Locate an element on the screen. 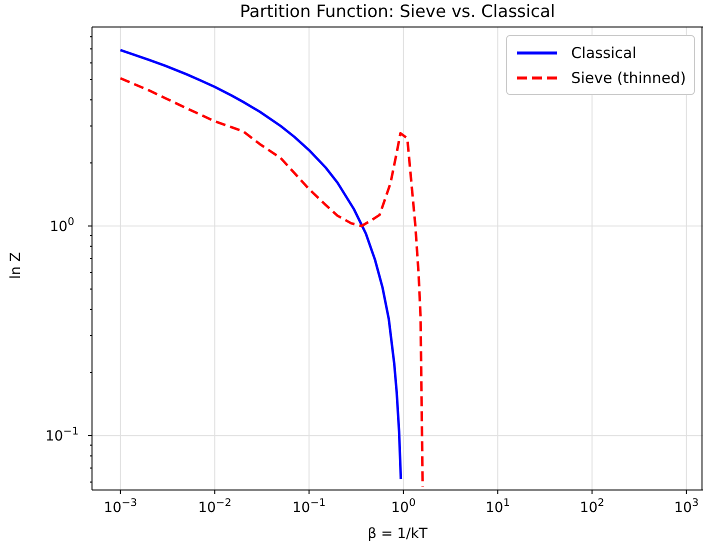 Image resolution: width=703 pixels, height=552 pixels. x-tick-label: 10$^{2}$ is located at coordinates (592, 506).